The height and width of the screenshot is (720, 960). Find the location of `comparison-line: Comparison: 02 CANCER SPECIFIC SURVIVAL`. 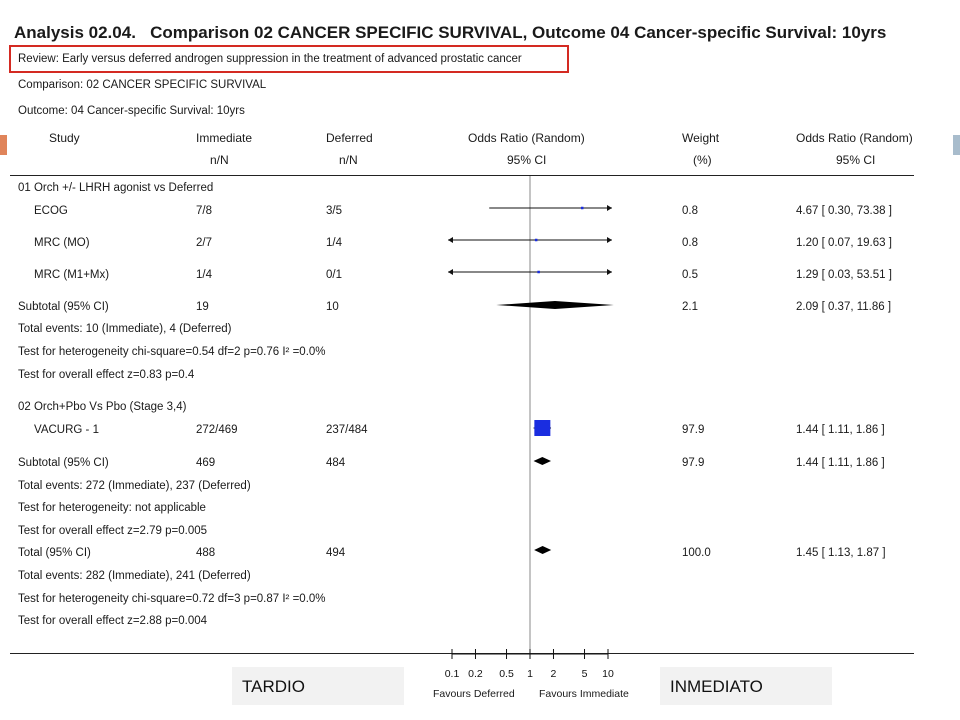

comparison-line: Comparison: 02 CANCER SPECIFIC SURVIVAL is located at coordinates (142, 85).